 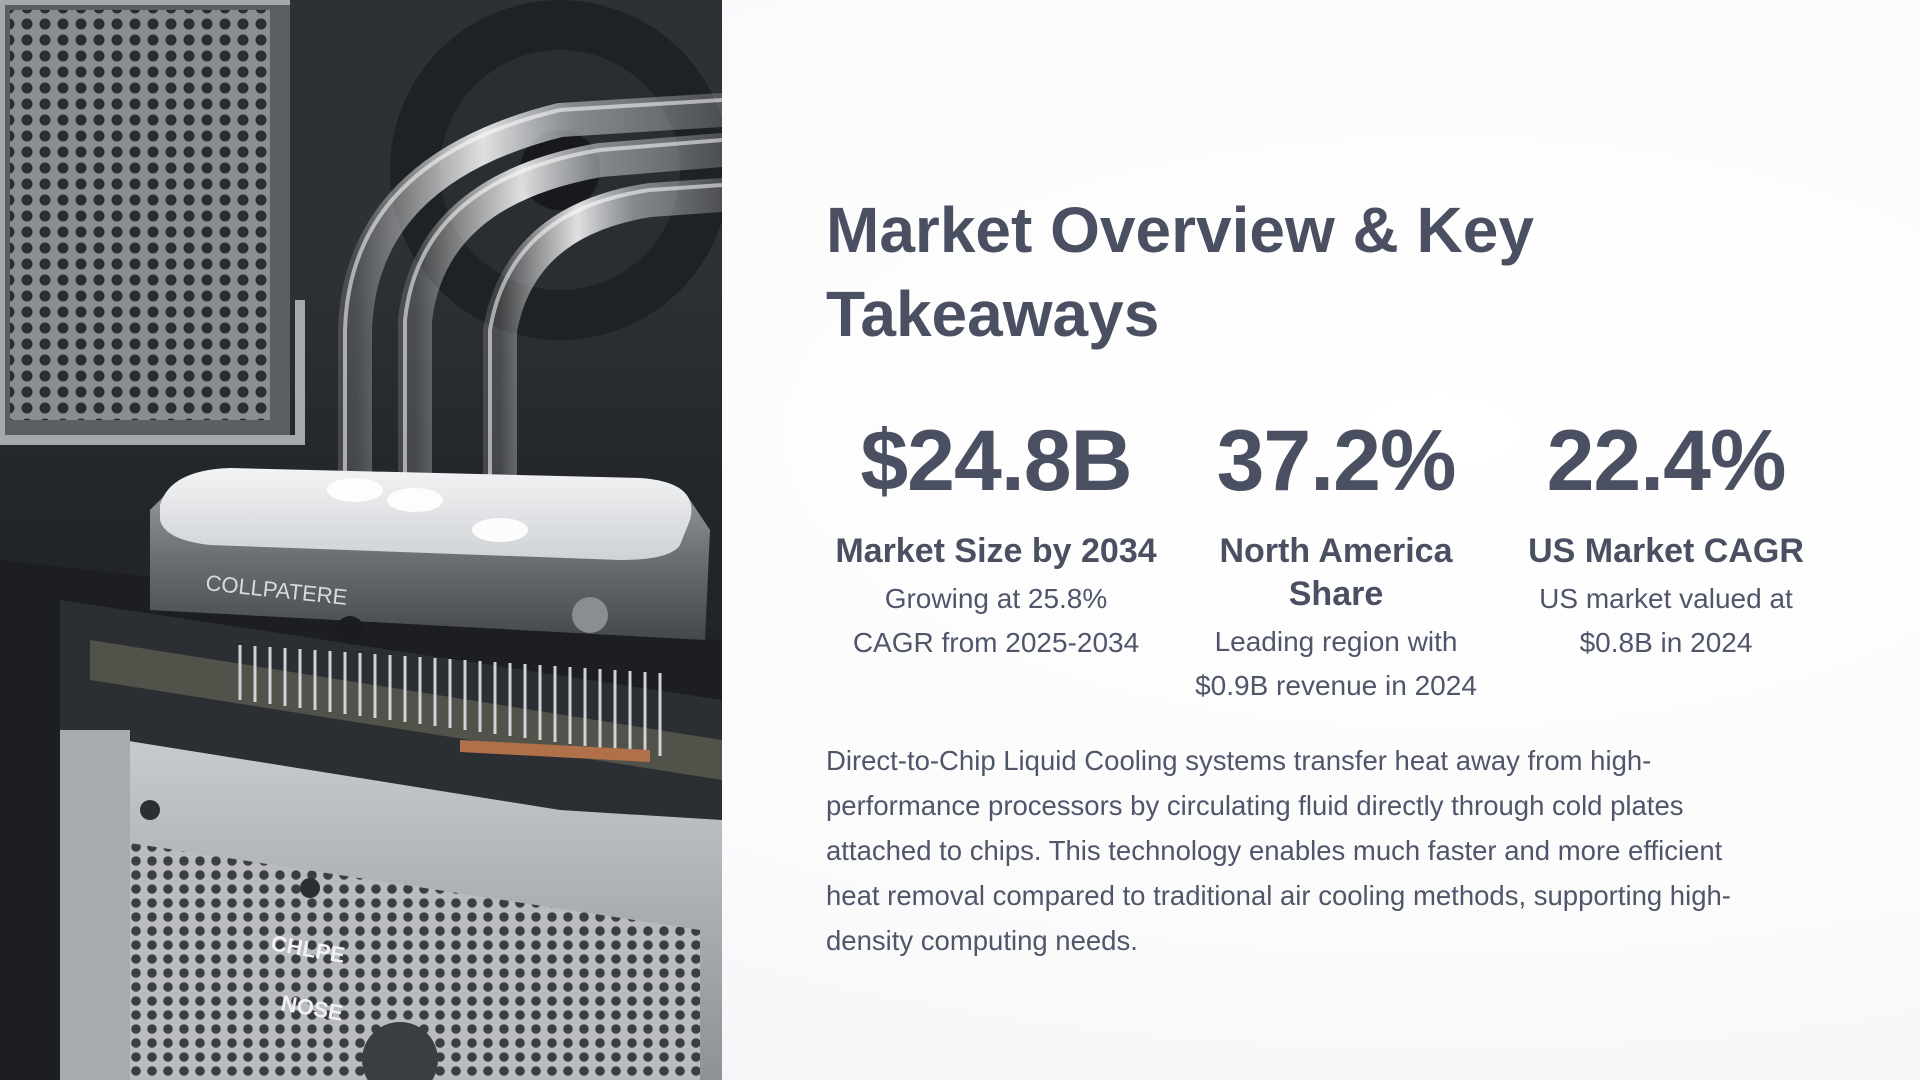 What do you see at coordinates (996, 620) in the screenshot?
I see `stat-description: Growing at 25.8% CAGR from 2025-2034` at bounding box center [996, 620].